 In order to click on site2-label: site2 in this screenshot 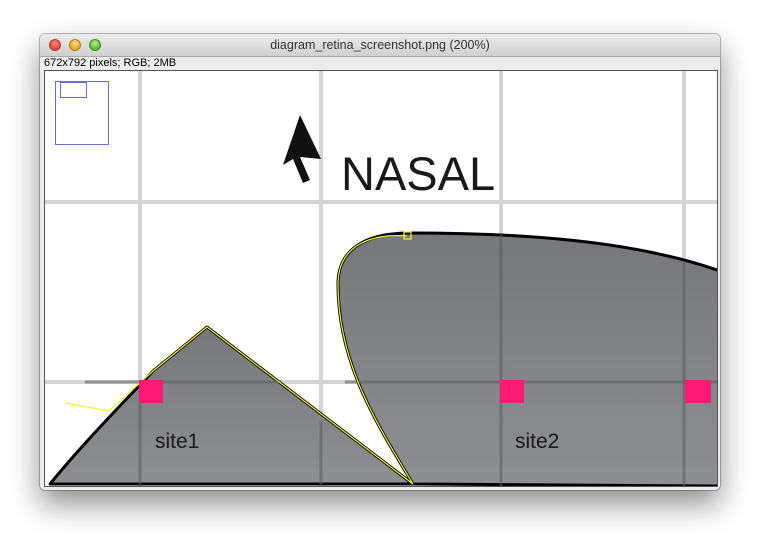, I will do `click(537, 441)`.